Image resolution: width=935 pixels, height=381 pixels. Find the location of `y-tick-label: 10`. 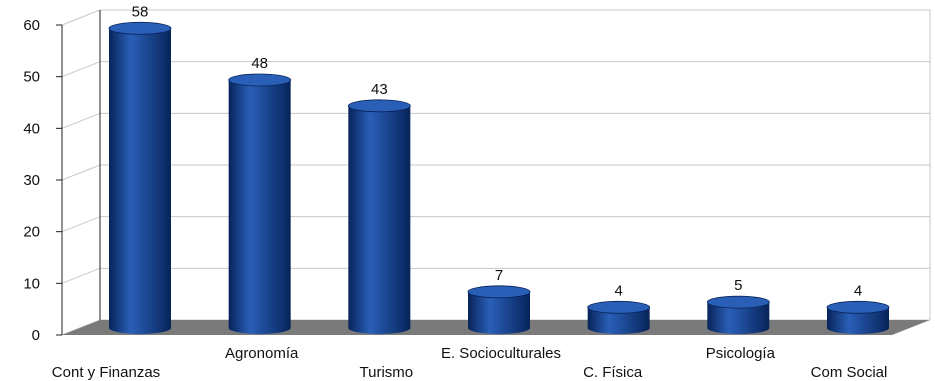

y-tick-label: 10 is located at coordinates (31, 283).